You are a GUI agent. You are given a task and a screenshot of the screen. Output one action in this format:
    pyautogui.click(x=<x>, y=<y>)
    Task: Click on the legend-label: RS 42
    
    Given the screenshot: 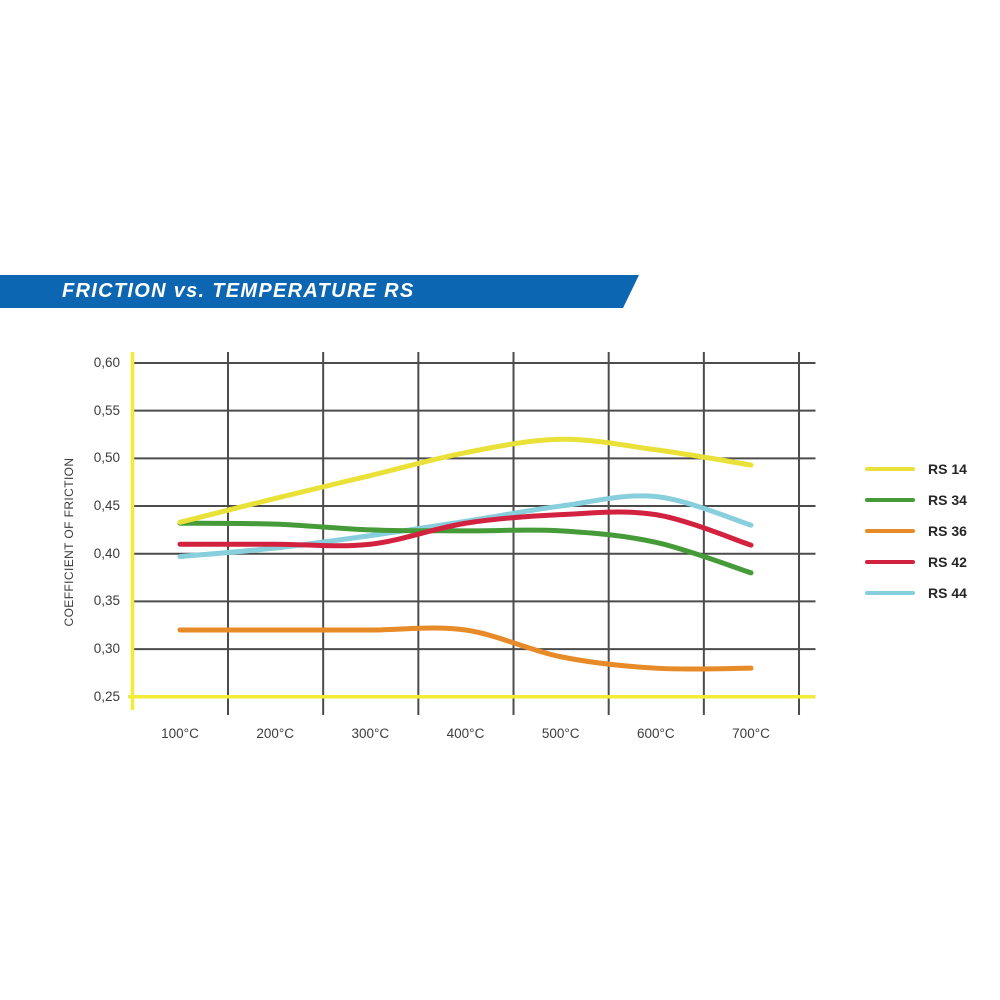 What is the action you would take?
    pyautogui.click(x=947, y=561)
    